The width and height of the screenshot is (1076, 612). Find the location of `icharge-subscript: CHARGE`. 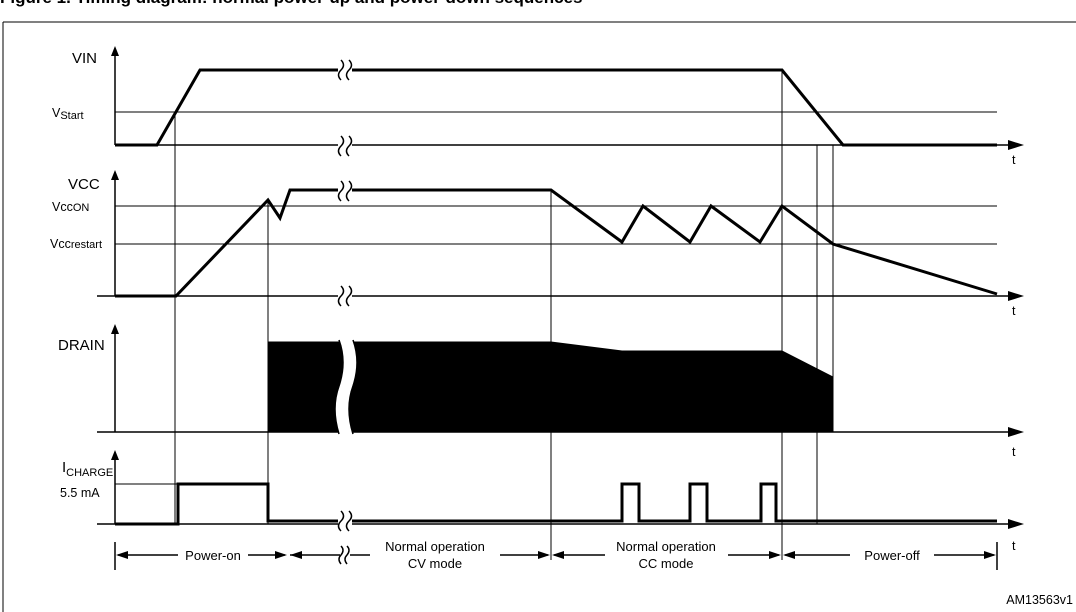

icharge-subscript: CHARGE is located at coordinates (89, 473).